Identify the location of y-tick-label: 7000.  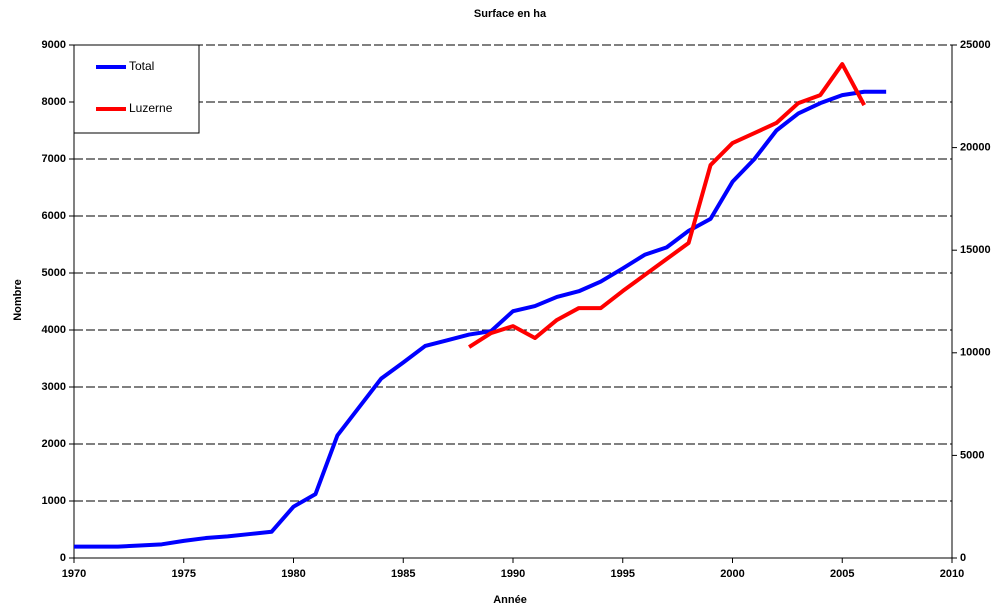
(54, 159).